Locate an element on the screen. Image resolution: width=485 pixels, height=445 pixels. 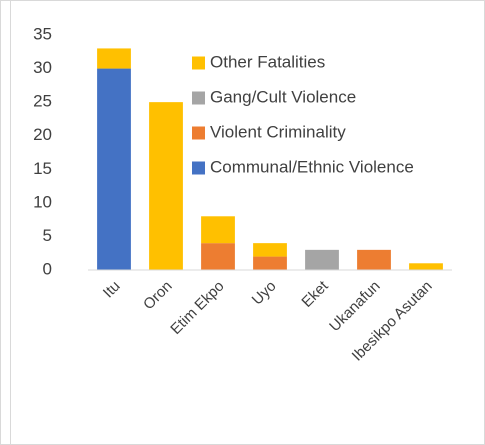
legend-label: Violent Criminality is located at coordinates (278, 131).